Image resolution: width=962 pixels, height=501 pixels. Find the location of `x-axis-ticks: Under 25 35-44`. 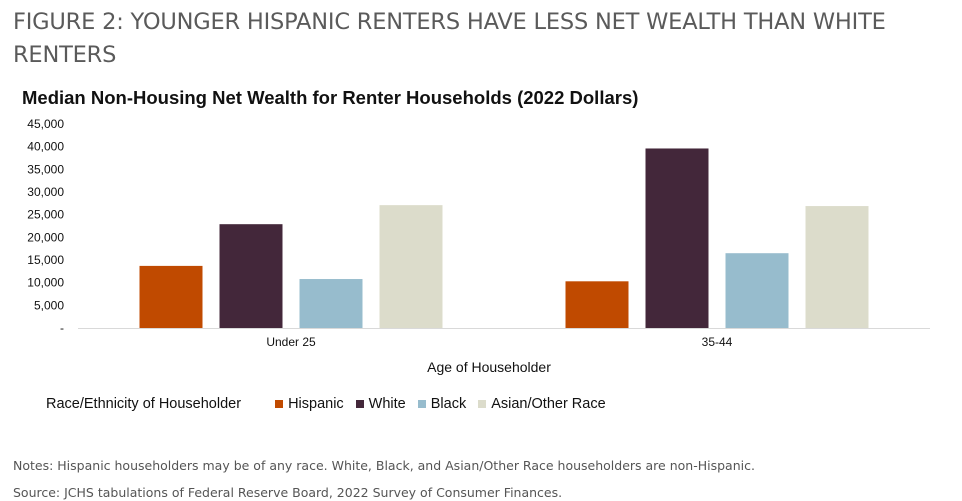

x-axis-ticks: Under 25 35-44 is located at coordinates (499, 342).